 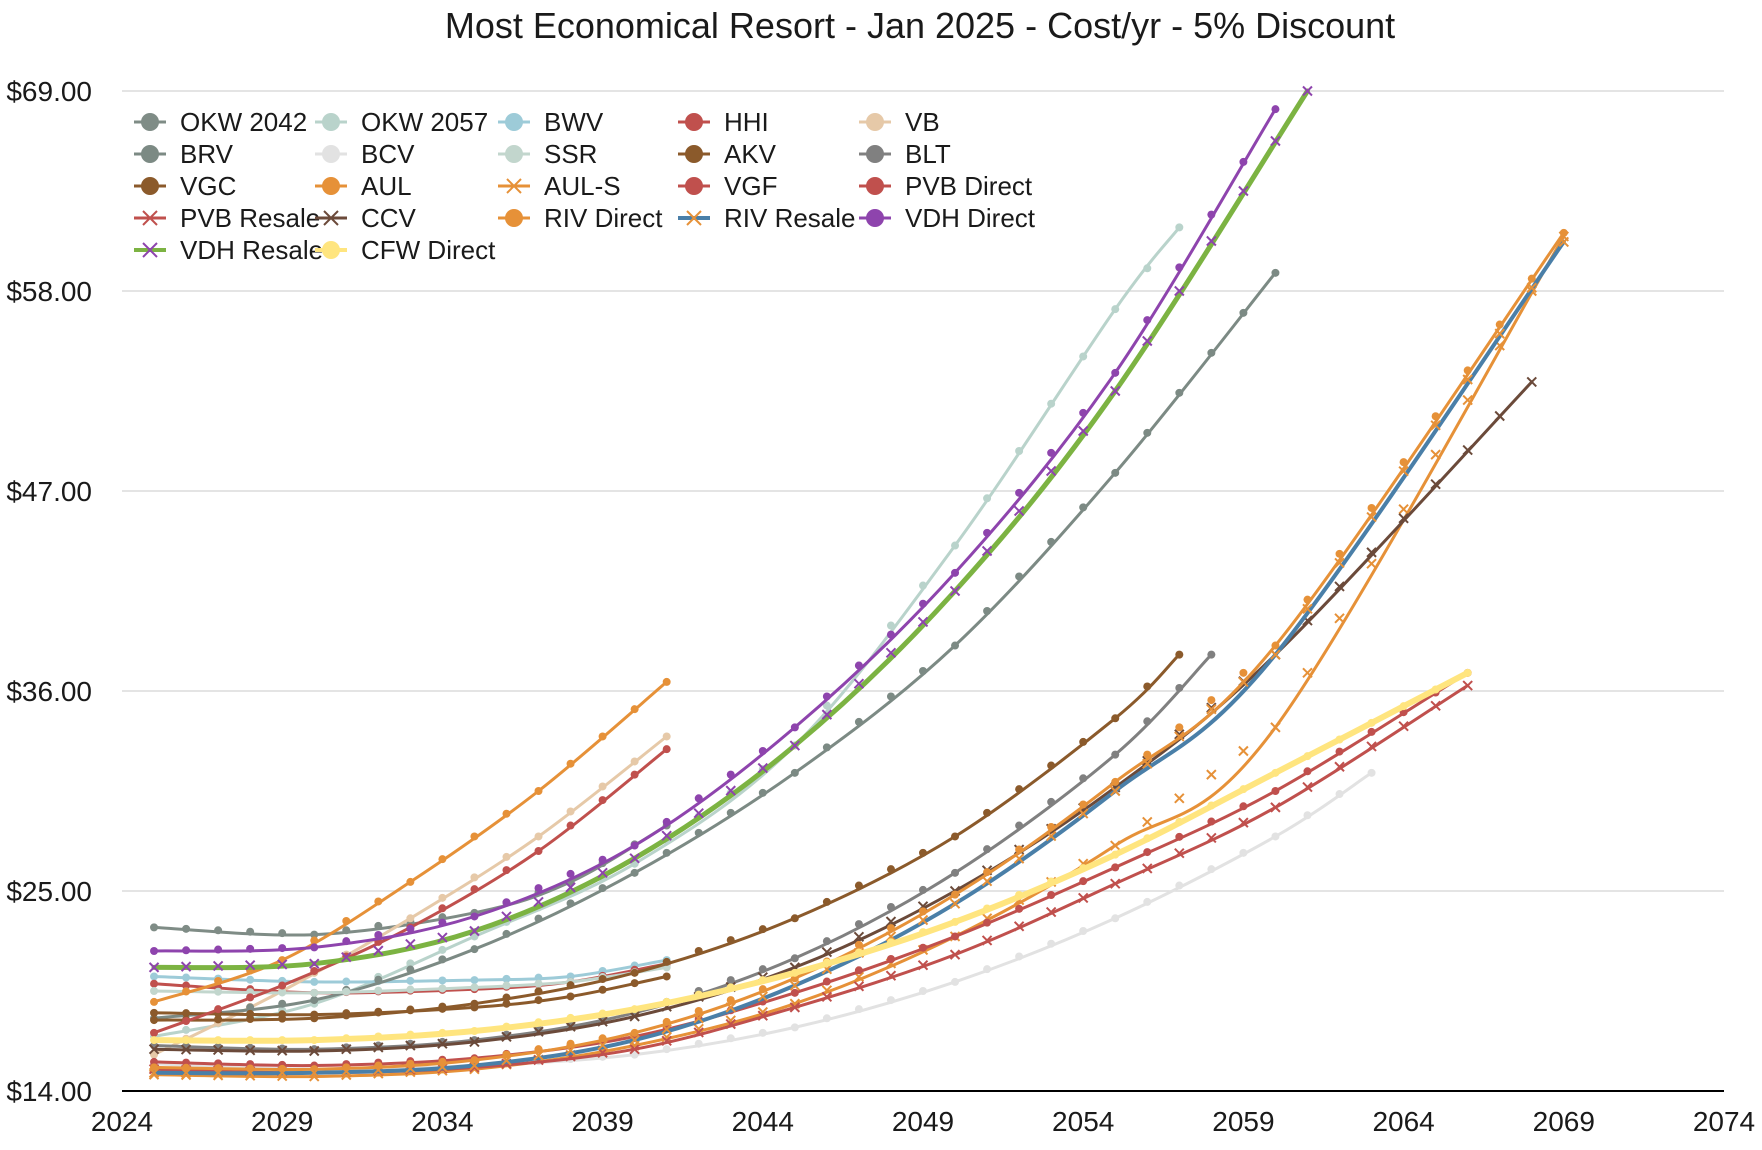 I want to click on series-aul, so click(x=410, y=841).